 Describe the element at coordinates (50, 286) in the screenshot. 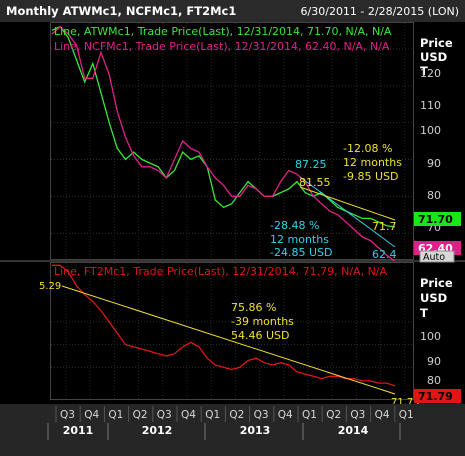

I see `bottom-start-value: 5.29` at that location.